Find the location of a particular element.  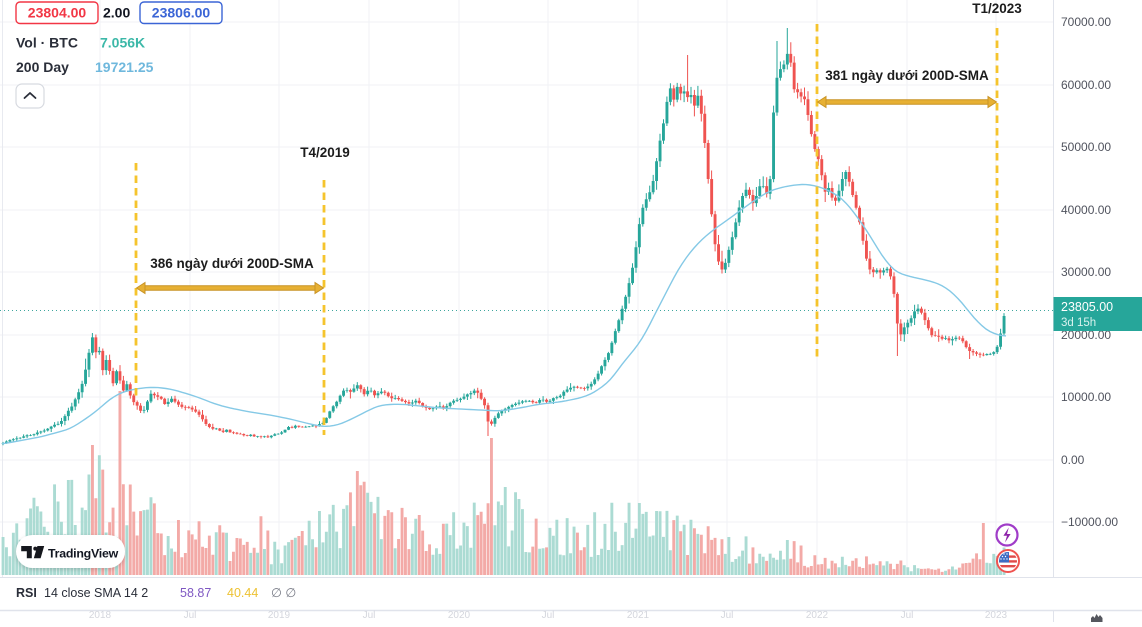

svg-text: 2022 is located at coordinates (817, 615).